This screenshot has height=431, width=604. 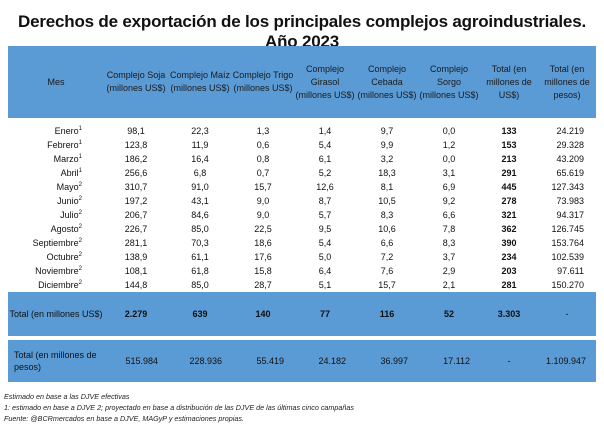 I want to click on table-row: Marzo1 186,2 16,4 0,8 6,1 3,2 0,0 213 43.209, so click(x=302, y=159).